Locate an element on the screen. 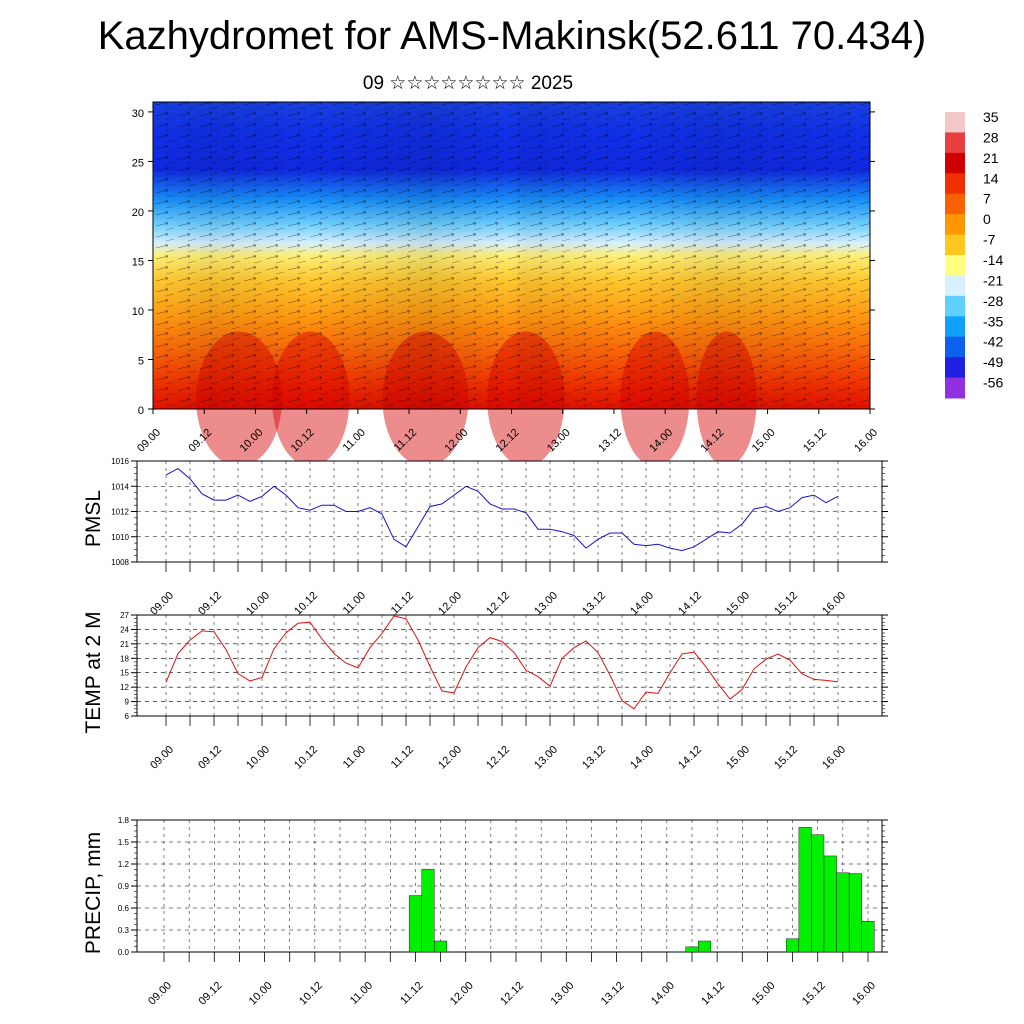  colorbar-label: 35 is located at coordinates (991, 117).